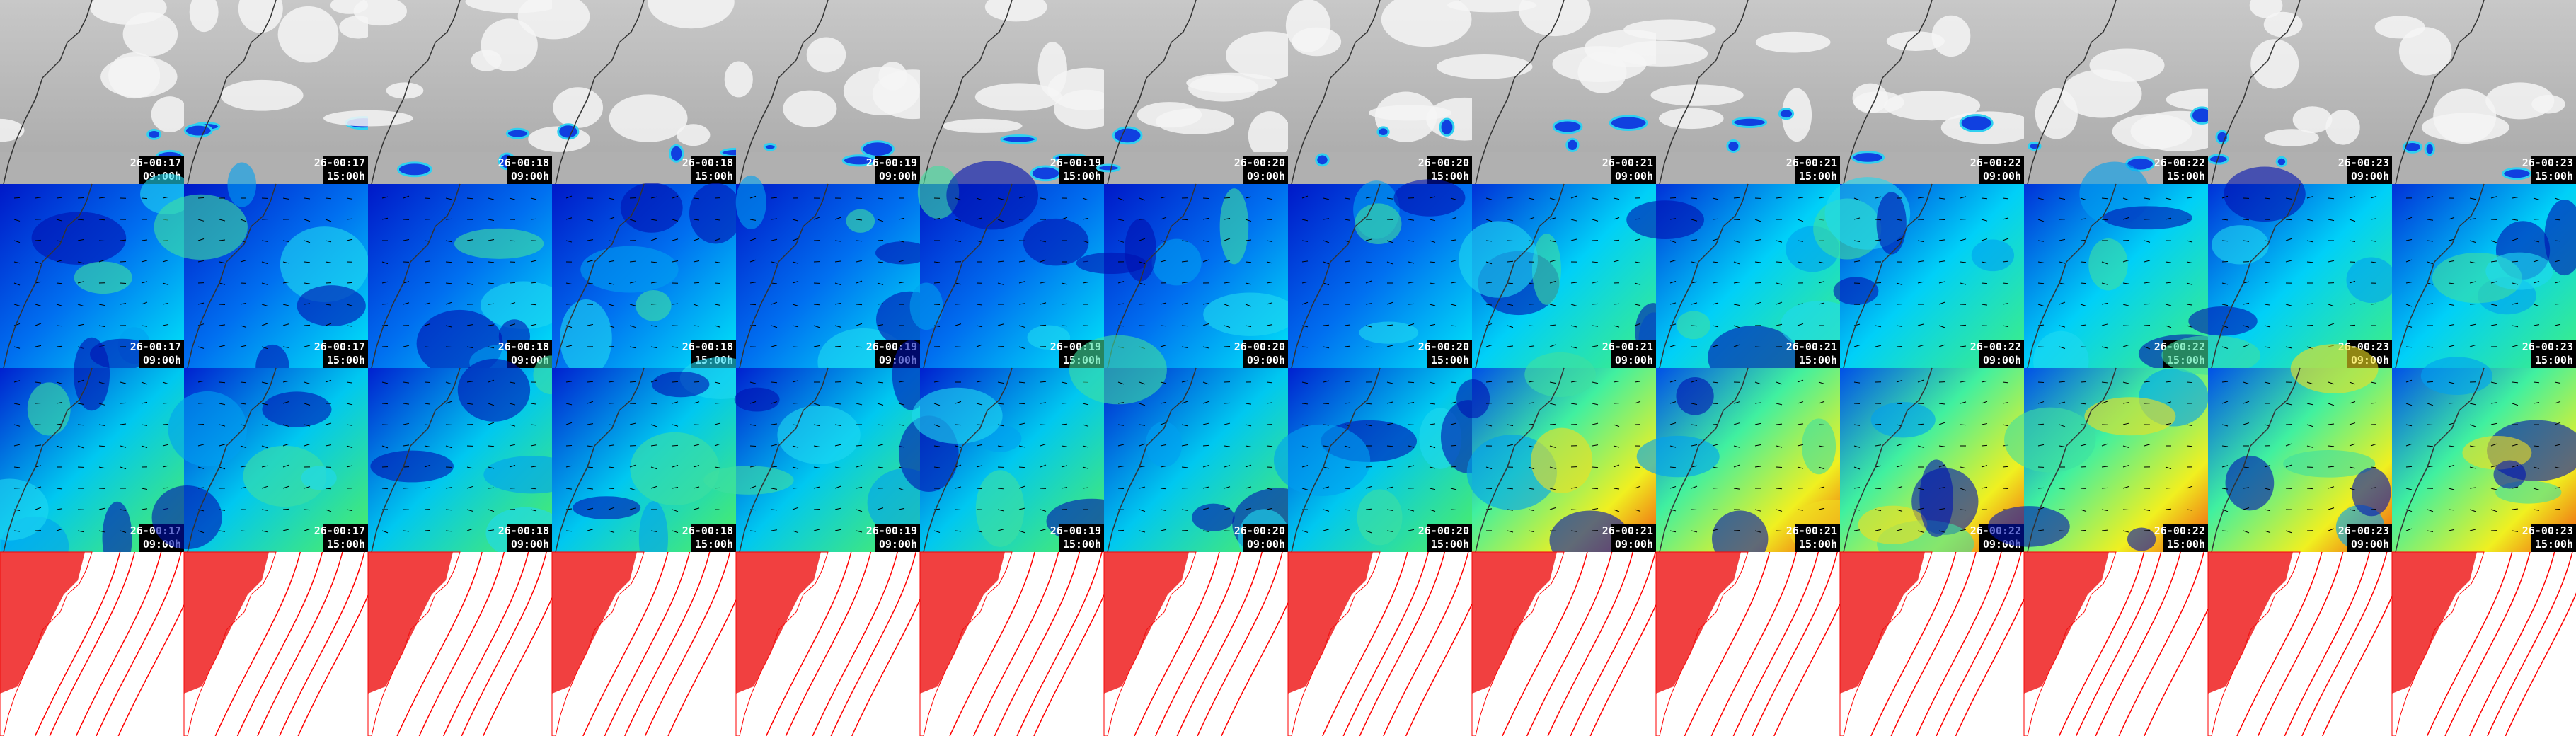 The width and height of the screenshot is (2576, 736). What do you see at coordinates (892, 531) in the screenshot?
I see `date-label: 26-00:19` at bounding box center [892, 531].